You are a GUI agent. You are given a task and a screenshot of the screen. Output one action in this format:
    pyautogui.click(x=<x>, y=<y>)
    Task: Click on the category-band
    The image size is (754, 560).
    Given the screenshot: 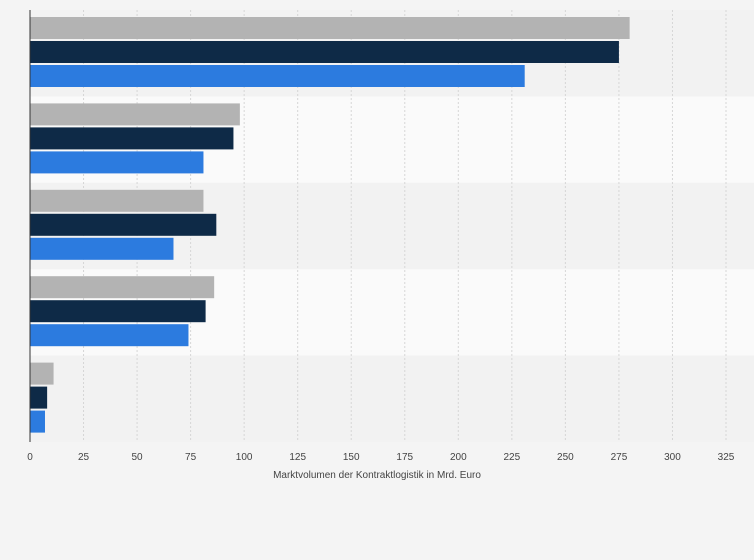 What is the action you would take?
    pyautogui.click(x=392, y=398)
    